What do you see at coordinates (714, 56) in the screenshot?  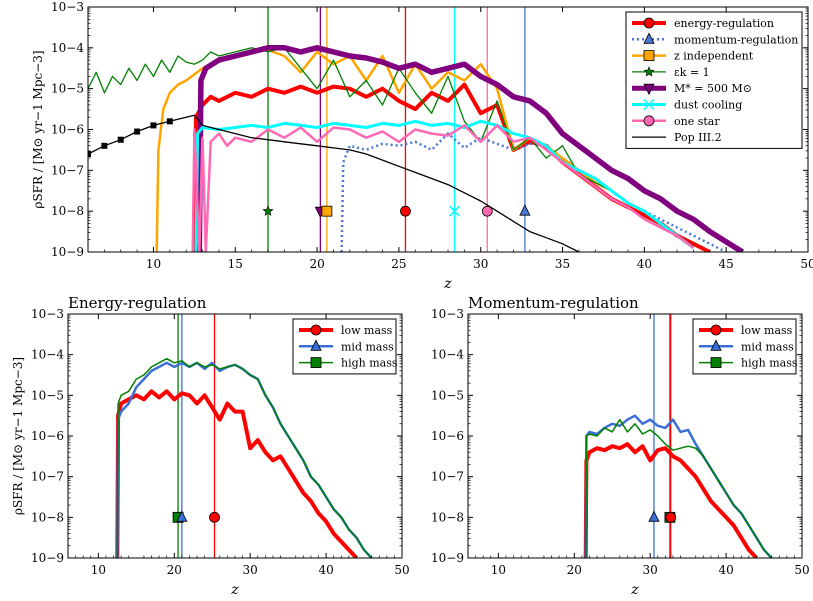 I see `legend-label: z independent` at bounding box center [714, 56].